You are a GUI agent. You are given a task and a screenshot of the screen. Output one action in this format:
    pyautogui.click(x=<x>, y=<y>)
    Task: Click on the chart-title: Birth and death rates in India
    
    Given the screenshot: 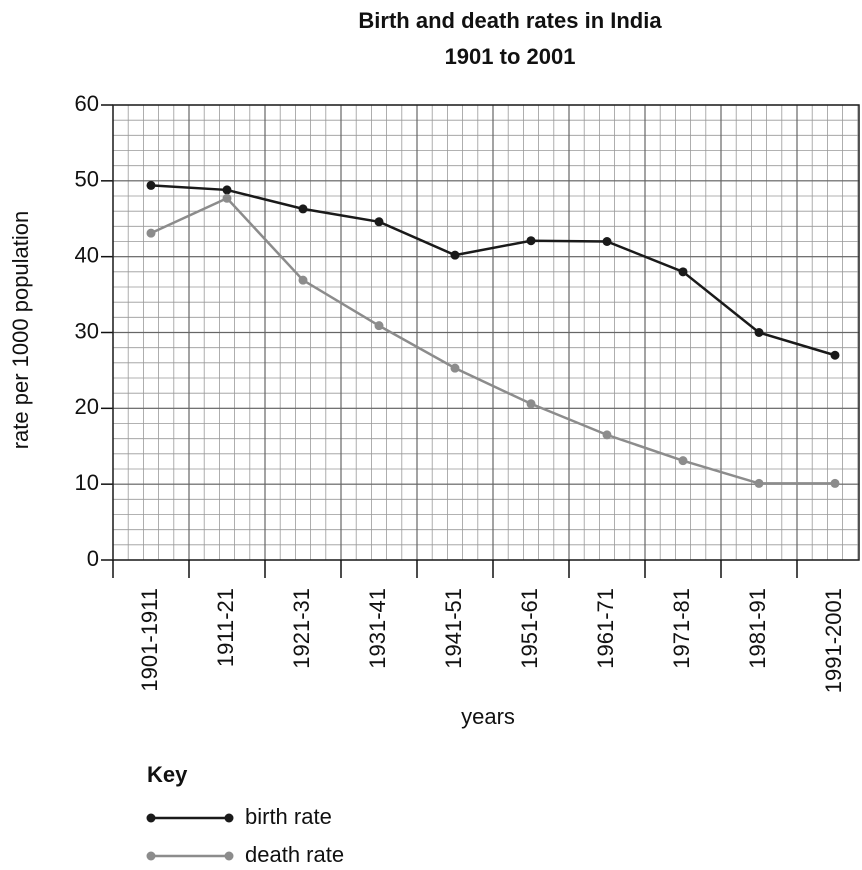 What is the action you would take?
    pyautogui.click(x=510, y=20)
    